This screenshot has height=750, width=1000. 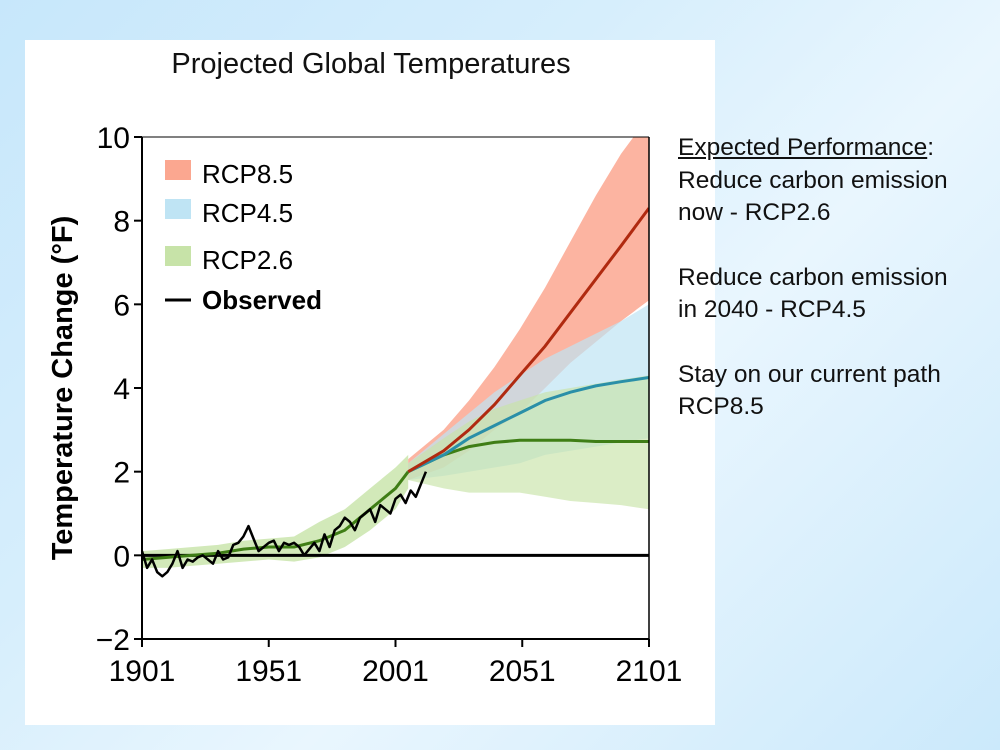 What do you see at coordinates (649, 671) in the screenshot?
I see `x-tick-label: 2101` at bounding box center [649, 671].